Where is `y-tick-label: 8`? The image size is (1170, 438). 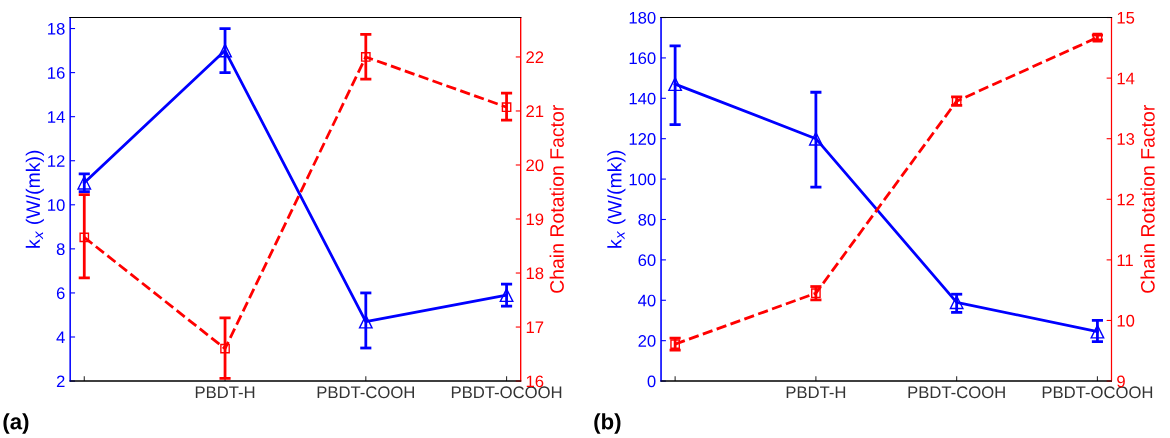
y-tick-label: 8 is located at coordinates (60, 249).